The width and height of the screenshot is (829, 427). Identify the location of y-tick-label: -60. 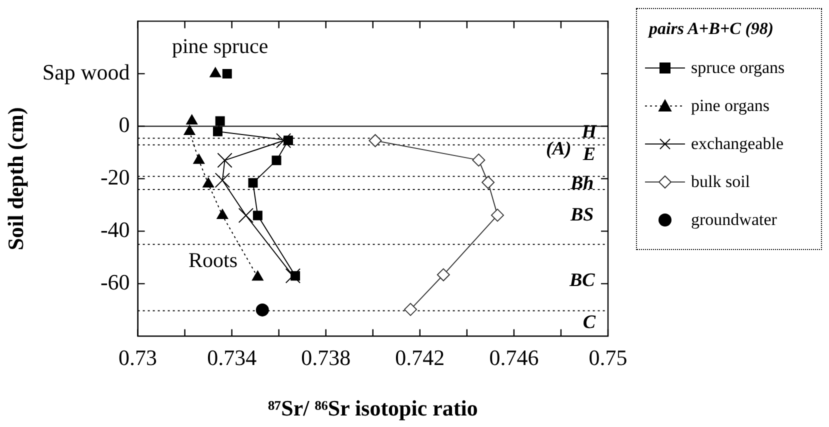
(115, 281).